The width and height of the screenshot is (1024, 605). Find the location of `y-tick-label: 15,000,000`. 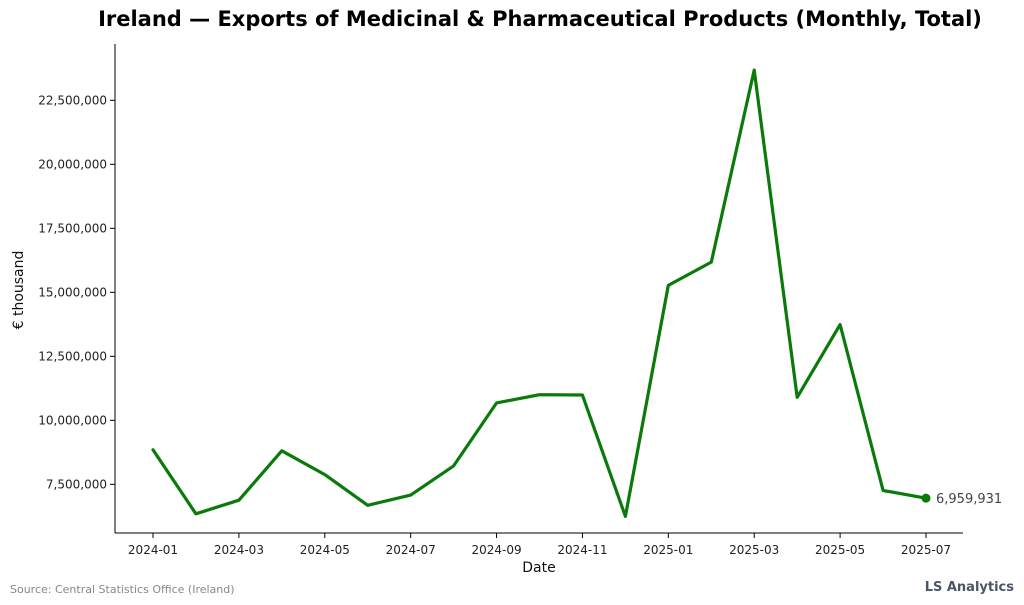

y-tick-label: 15,000,000 is located at coordinates (72, 292).